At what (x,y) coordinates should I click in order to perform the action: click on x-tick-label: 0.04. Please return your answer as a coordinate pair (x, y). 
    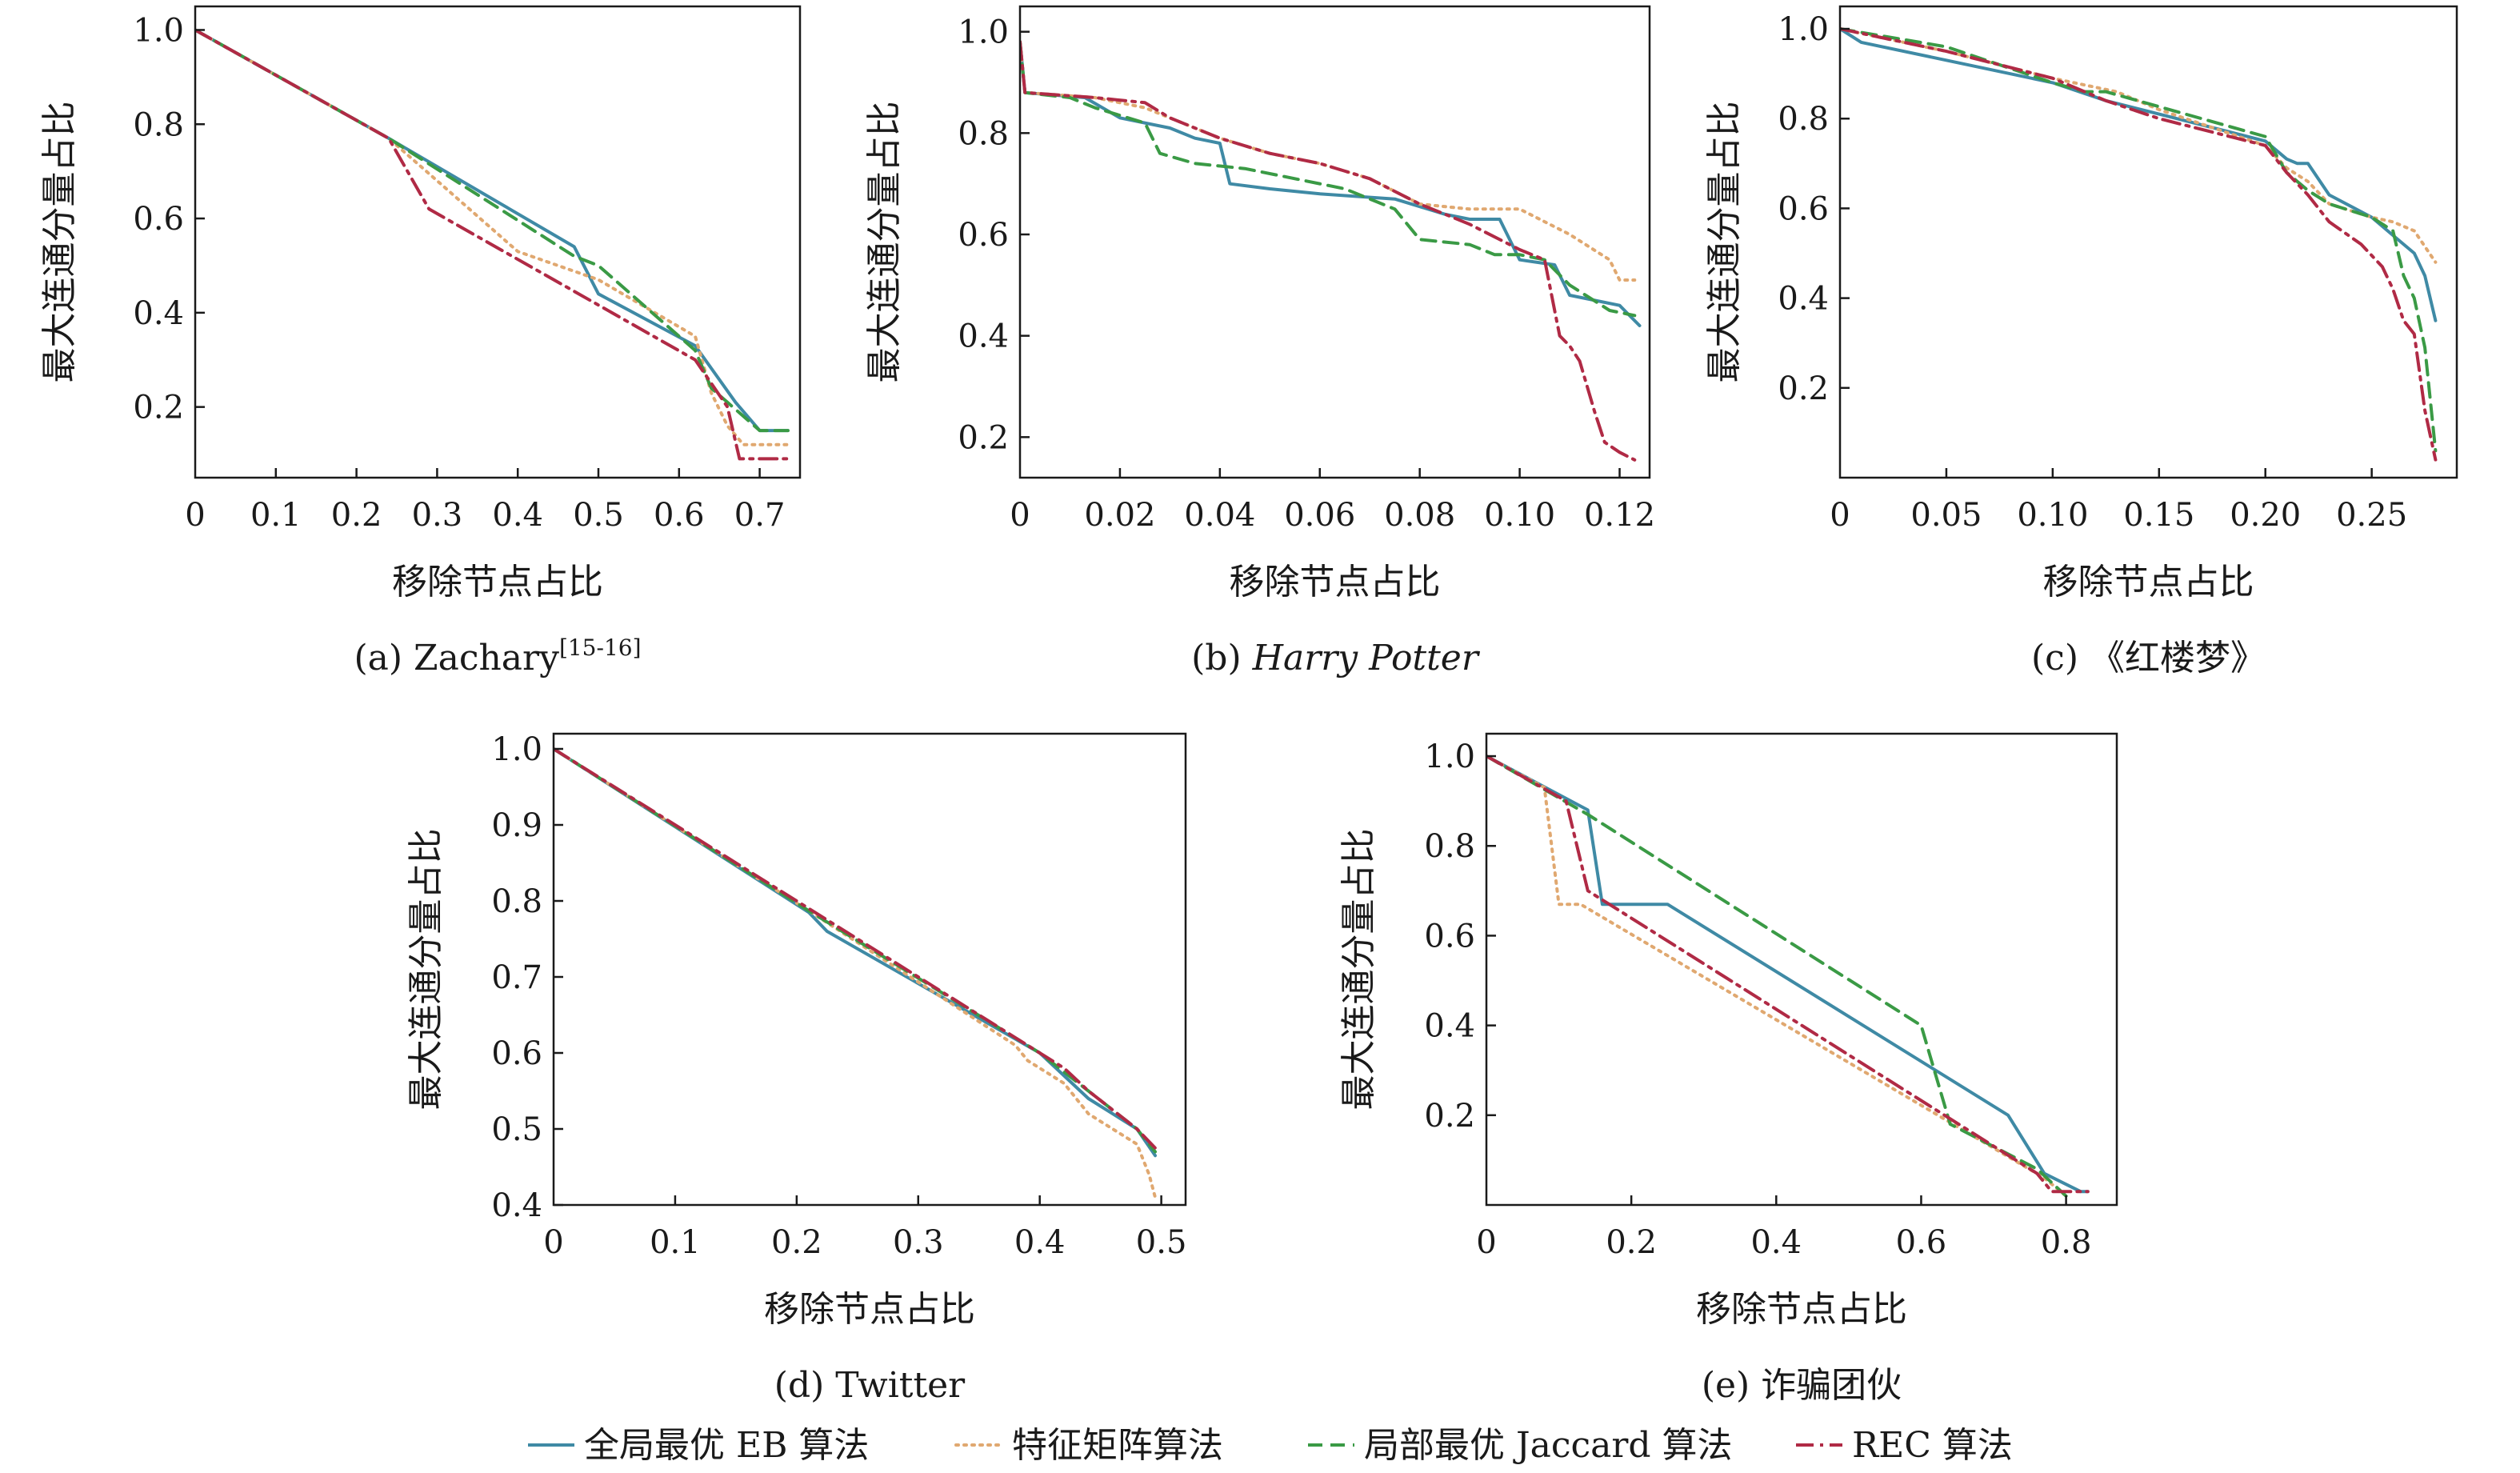
    Looking at the image, I should click on (1219, 515).